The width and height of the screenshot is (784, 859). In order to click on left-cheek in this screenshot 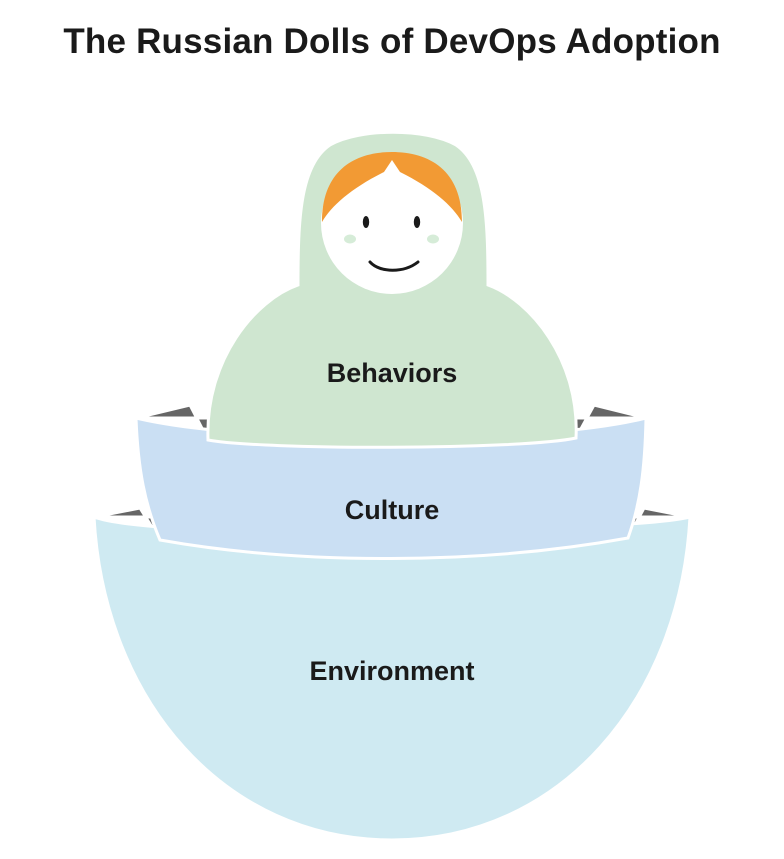, I will do `click(350, 239)`.